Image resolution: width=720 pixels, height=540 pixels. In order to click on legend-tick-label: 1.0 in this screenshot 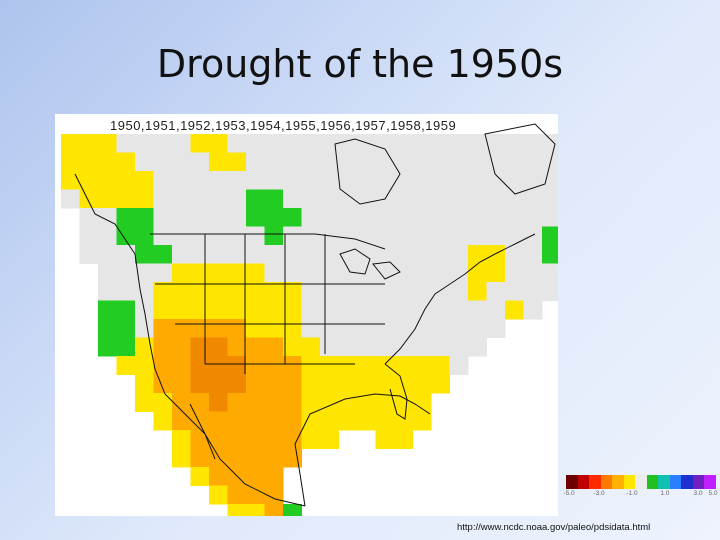, I will do `click(665, 493)`.